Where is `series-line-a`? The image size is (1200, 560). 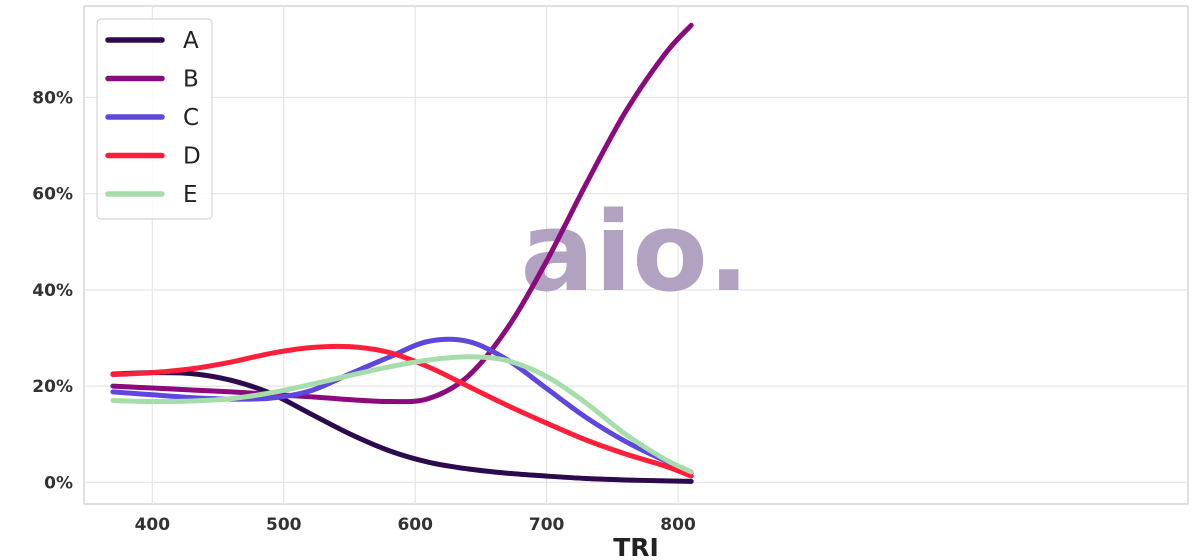 series-line-a is located at coordinates (402, 427).